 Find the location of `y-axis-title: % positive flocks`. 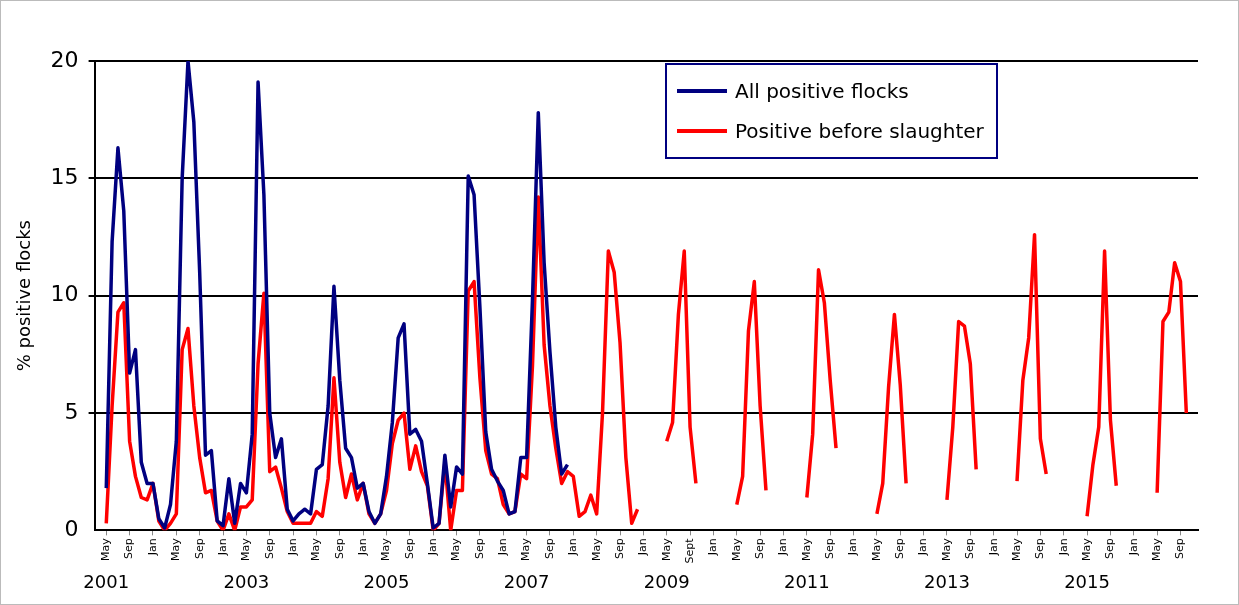

y-axis-title: % positive flocks is located at coordinates (24, 296).